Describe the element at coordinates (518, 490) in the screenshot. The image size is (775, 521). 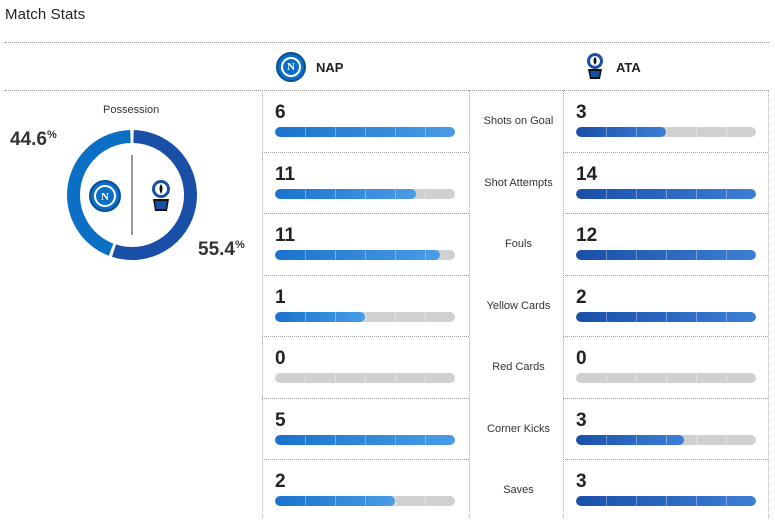
I see `stat-label: Saves` at that location.